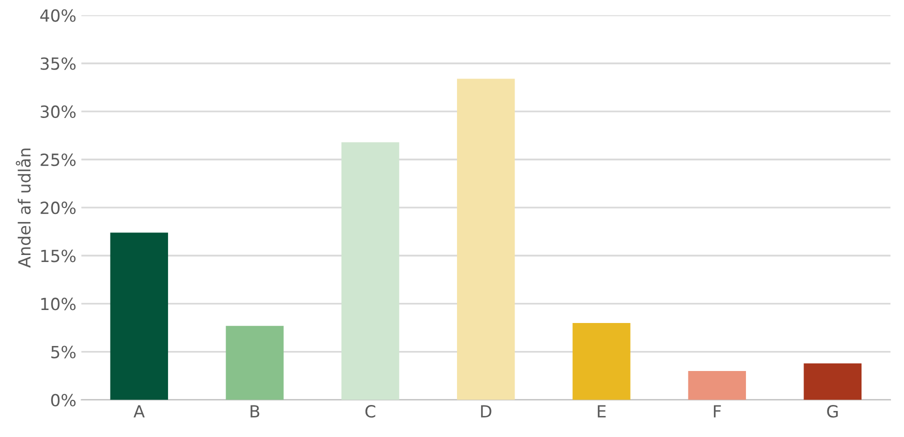 The height and width of the screenshot is (437, 904). I want to click on y-tick-label: 10%, so click(58, 304).